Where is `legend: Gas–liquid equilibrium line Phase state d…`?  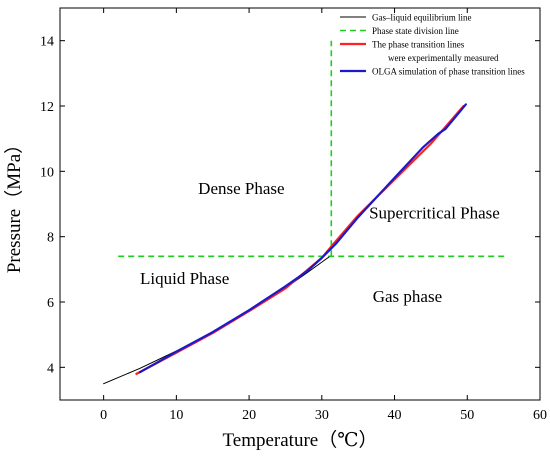
legend: Gas–liquid equilibrium line Phase state d… is located at coordinates (432, 45).